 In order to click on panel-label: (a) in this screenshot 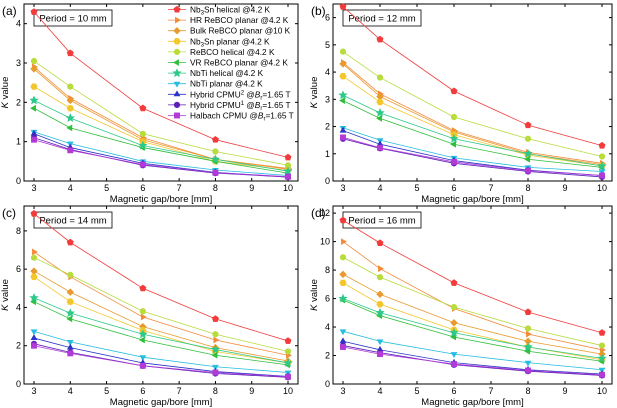, I will do `click(9, 11)`.